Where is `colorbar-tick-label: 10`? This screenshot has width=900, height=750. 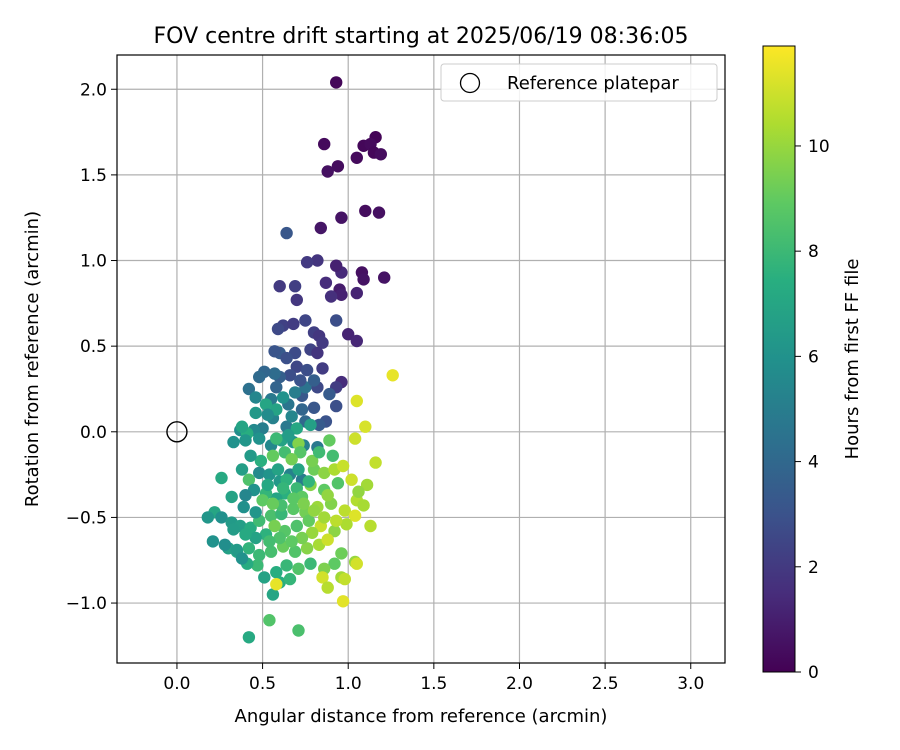 colorbar-tick-label: 10 is located at coordinates (819, 147).